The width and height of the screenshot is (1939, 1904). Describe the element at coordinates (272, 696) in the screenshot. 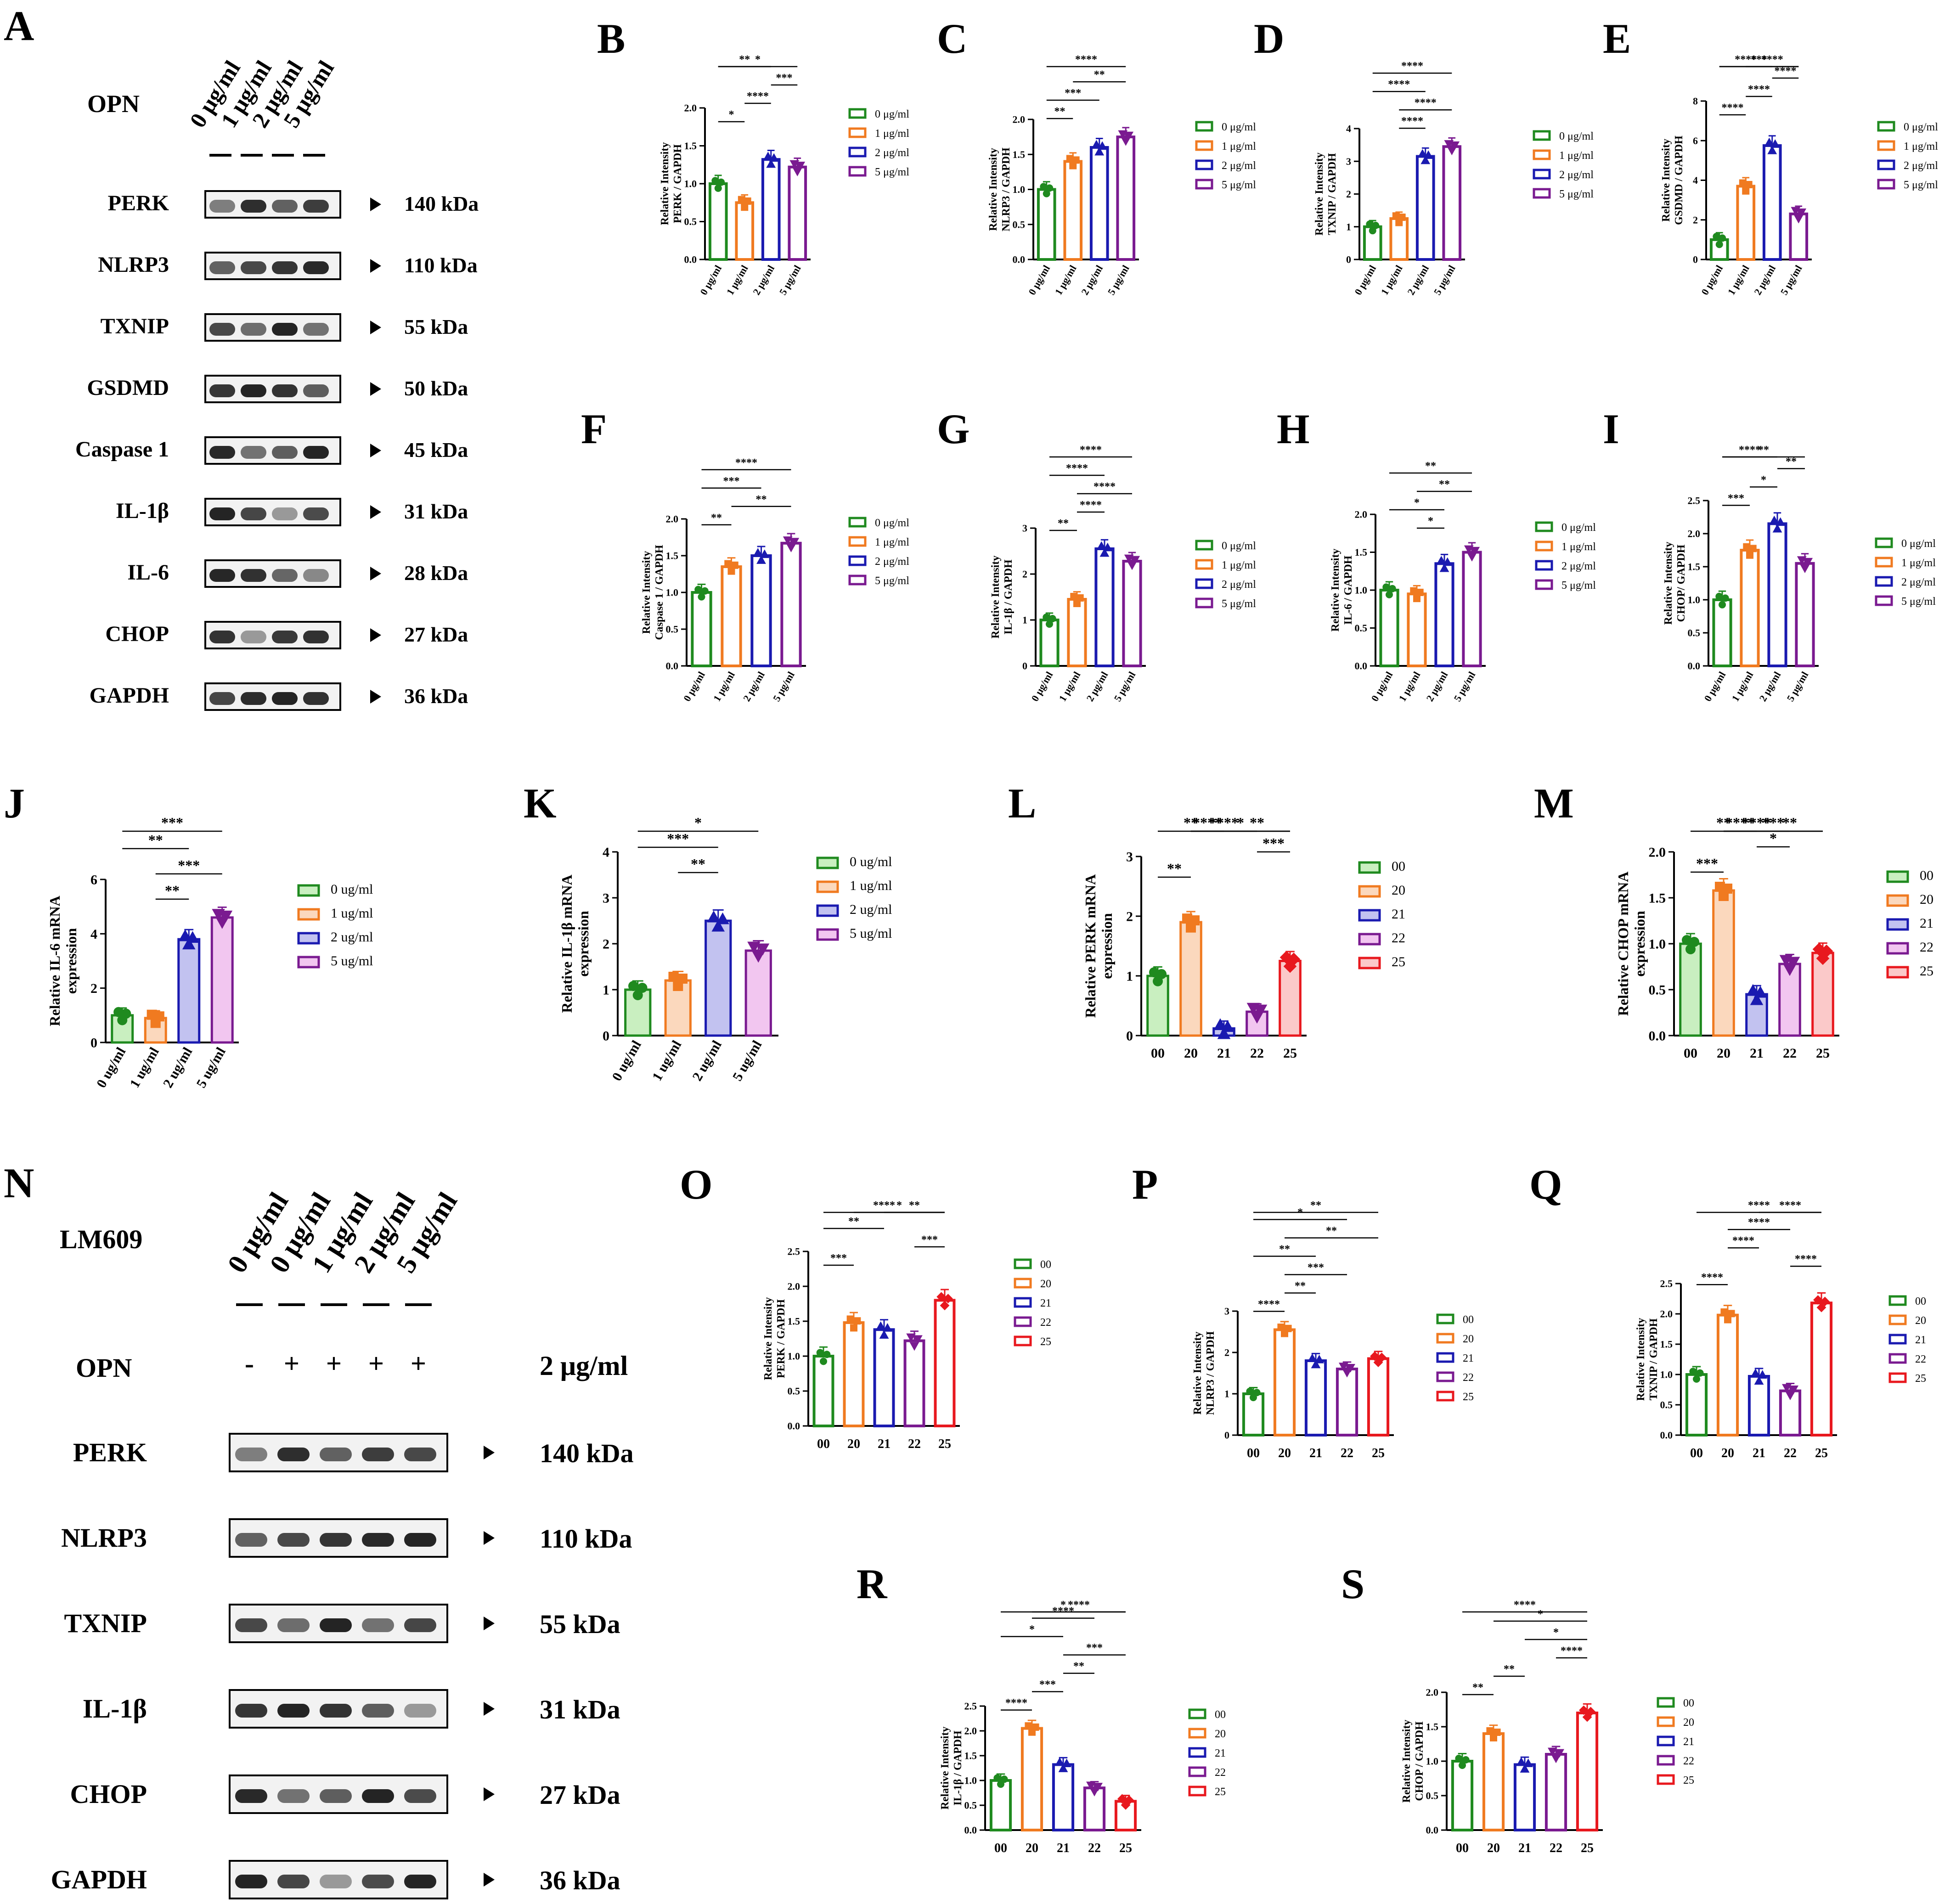

I see `blot-strip` at that location.